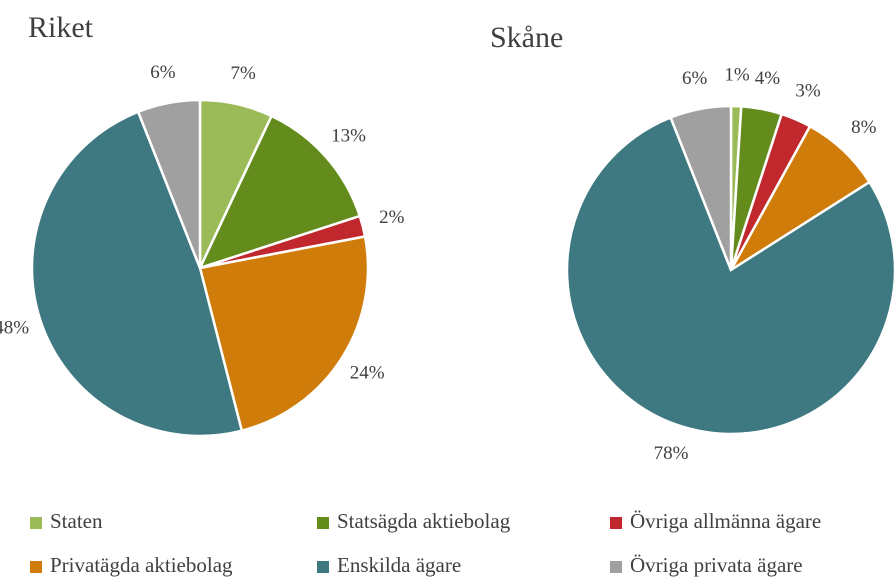 This screenshot has height=580, width=895. I want to click on data-label: 1%, so click(737, 74).